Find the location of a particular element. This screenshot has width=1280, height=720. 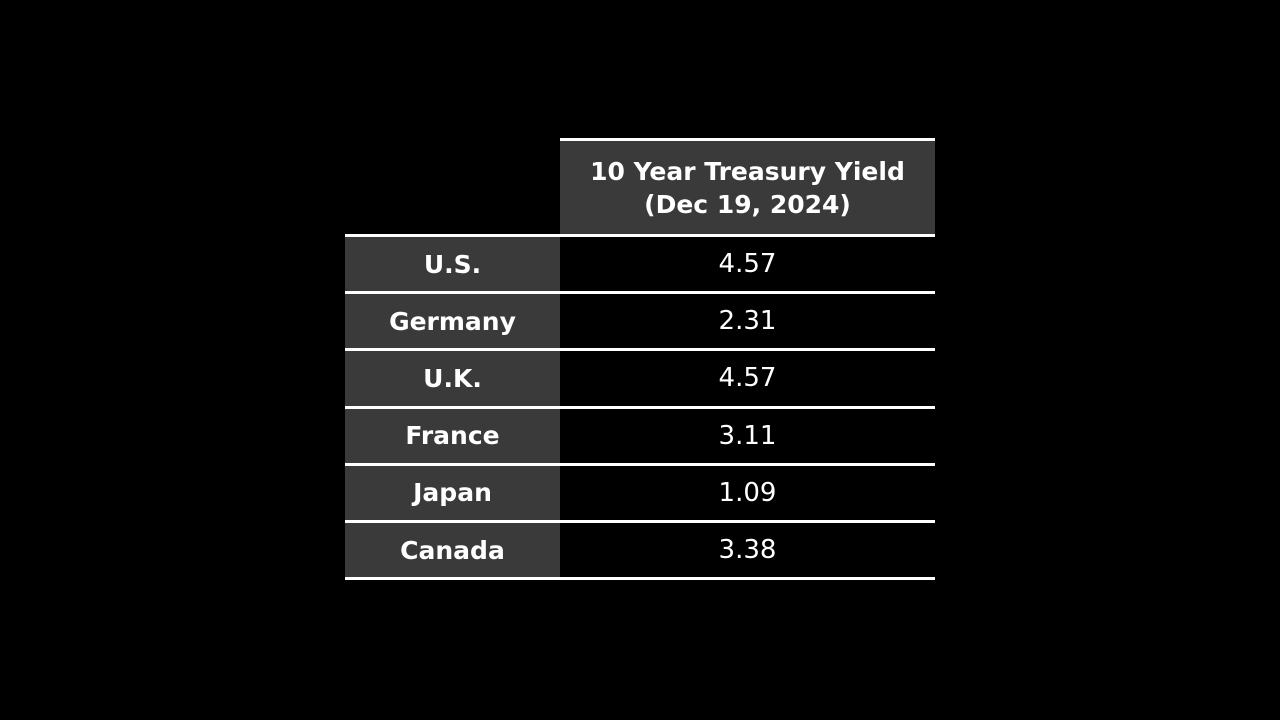

table-row: France 3.11 is located at coordinates (640, 437).